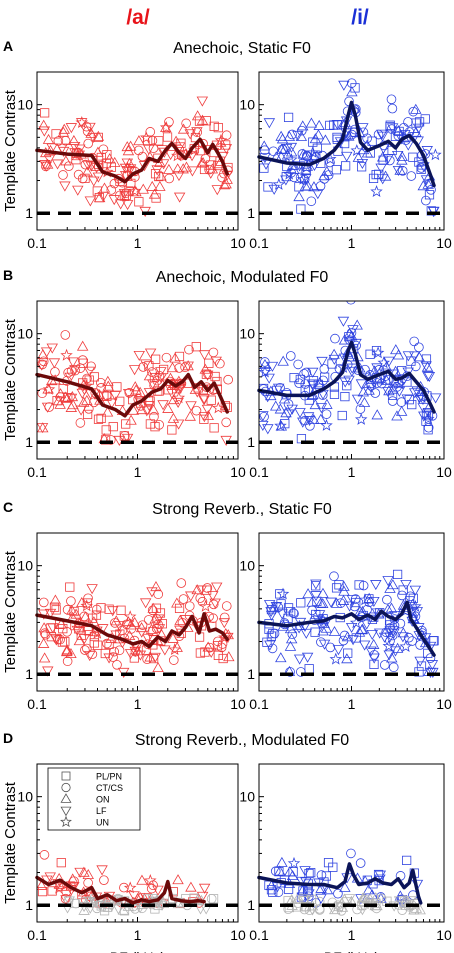  I want to click on y-axis-label: Template Contrast, so click(10, 611).